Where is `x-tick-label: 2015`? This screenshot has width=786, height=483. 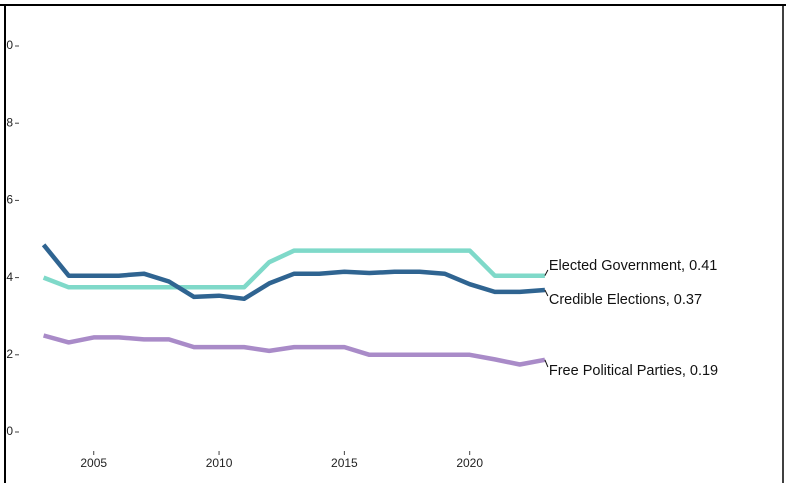
x-tick-label: 2015 is located at coordinates (344, 463).